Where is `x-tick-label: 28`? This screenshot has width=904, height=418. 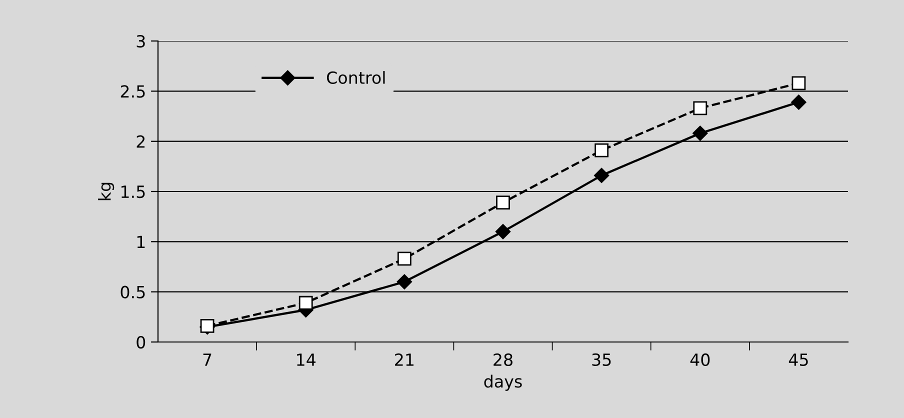
x-tick-label: 28 is located at coordinates (503, 359).